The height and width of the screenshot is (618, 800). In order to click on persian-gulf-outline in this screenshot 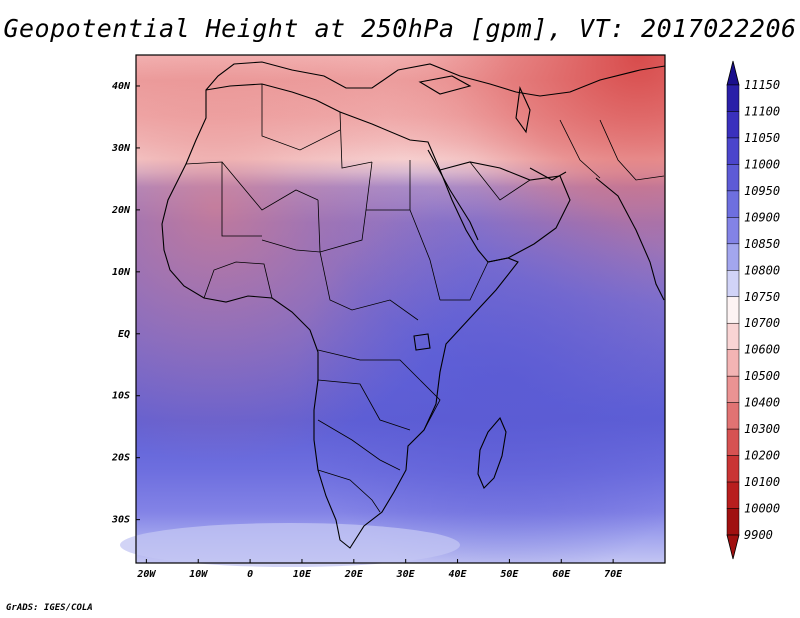, I will do `click(548, 174)`.